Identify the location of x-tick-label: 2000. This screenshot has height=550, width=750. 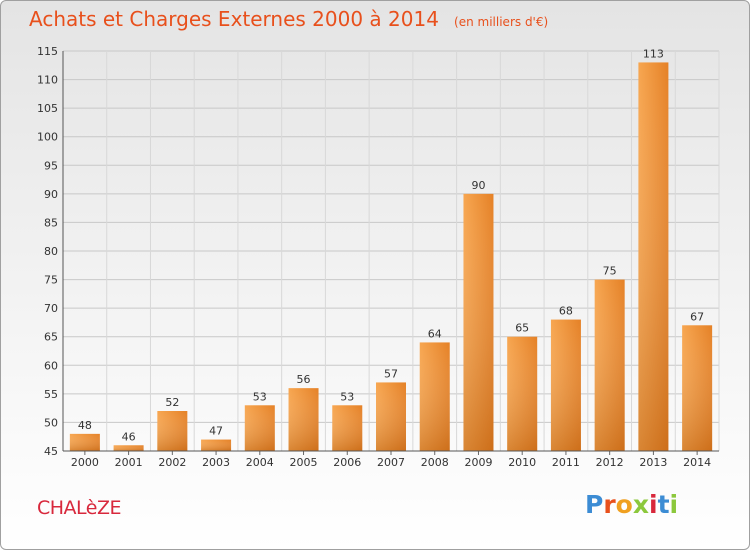
(85, 462).